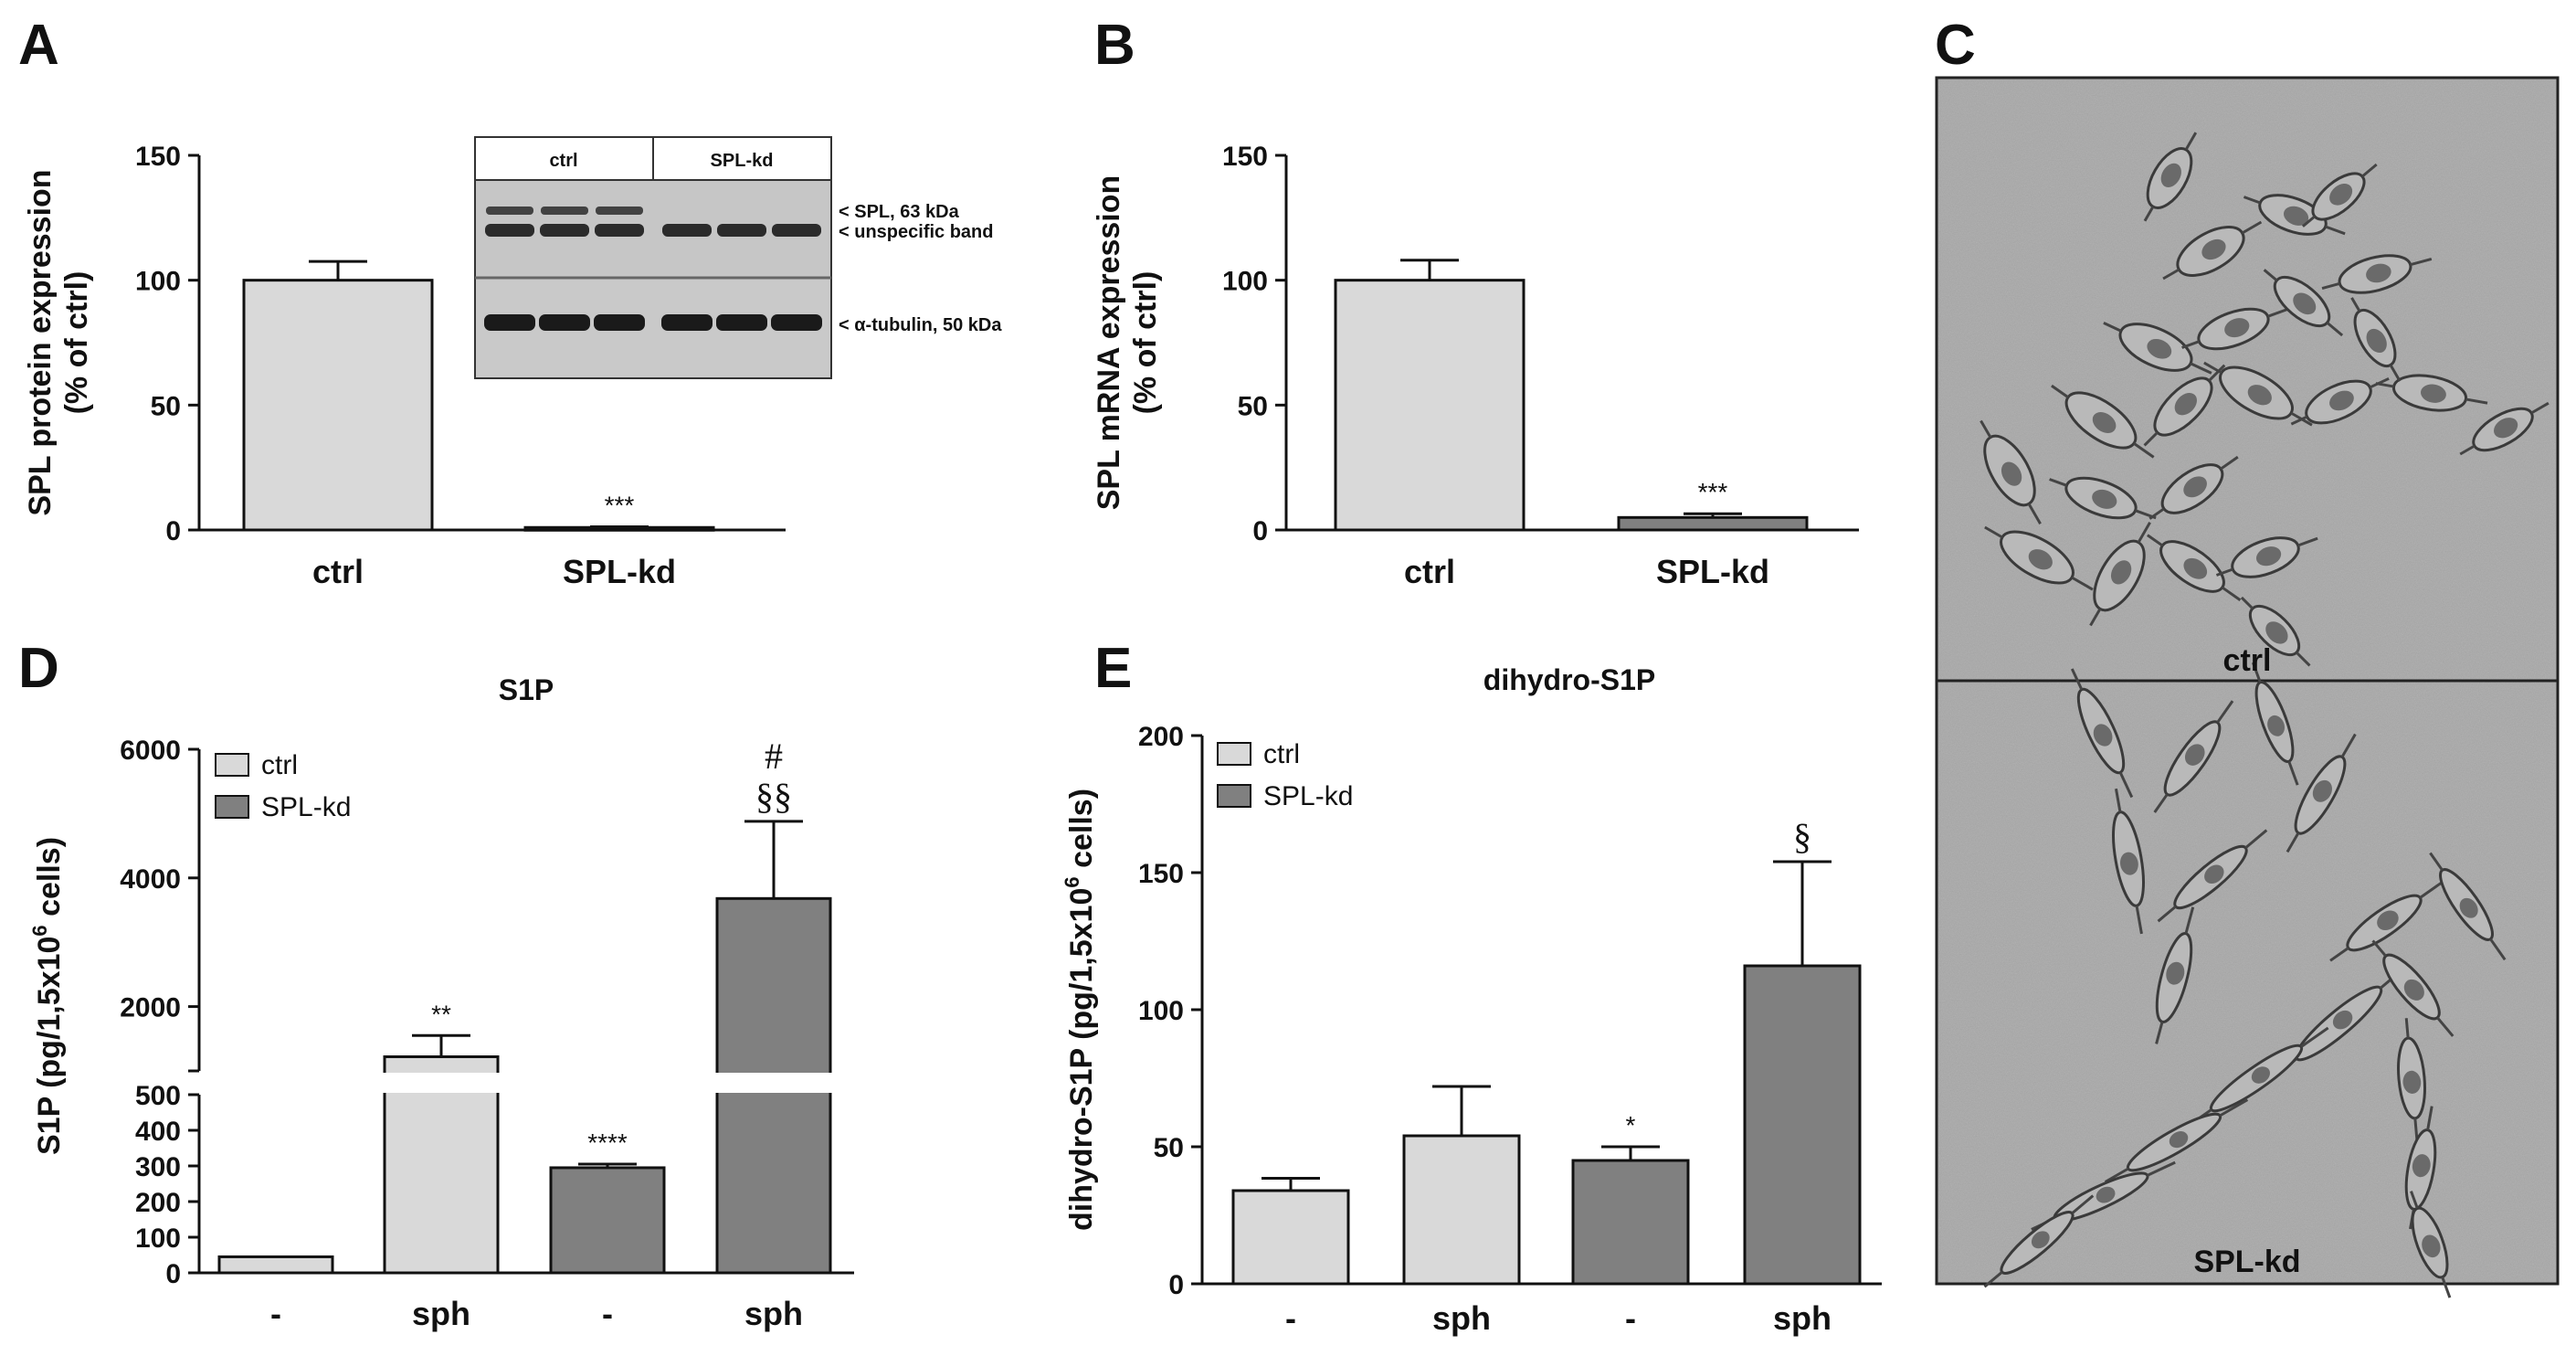 This screenshot has width=2576, height=1356. What do you see at coordinates (526, 689) in the screenshot?
I see `d-title: S1P` at bounding box center [526, 689].